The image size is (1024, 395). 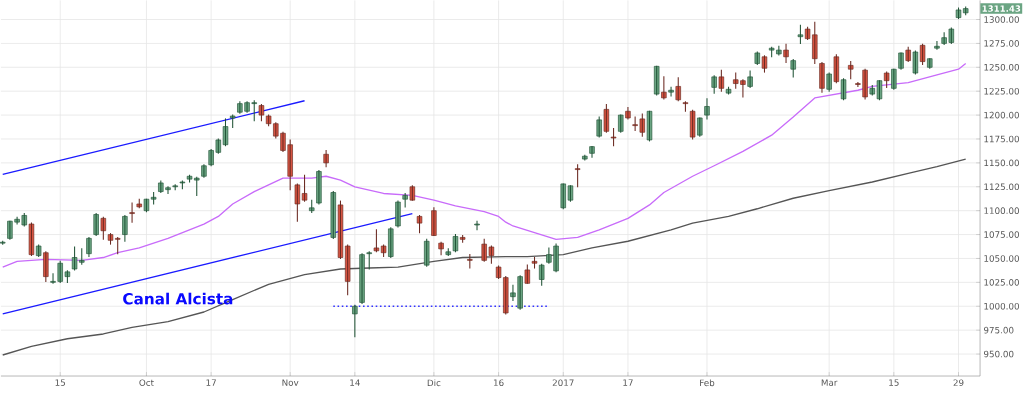 I want to click on y-tick-label: 1200.00, so click(x=1001, y=115).